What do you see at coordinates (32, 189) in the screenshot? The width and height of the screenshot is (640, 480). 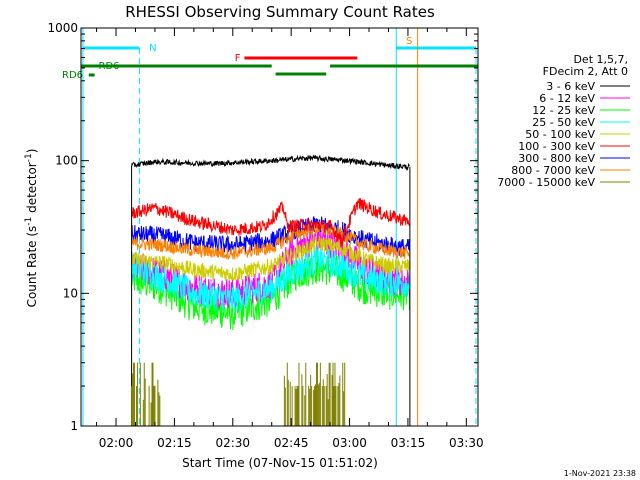 I see `y-axis-label-rest: detector` at bounding box center [32, 189].